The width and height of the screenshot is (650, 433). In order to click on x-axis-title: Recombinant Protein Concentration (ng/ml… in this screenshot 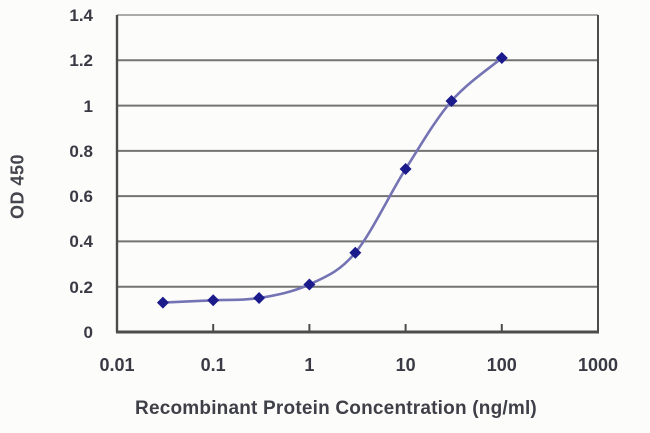, I will do `click(336, 408)`.